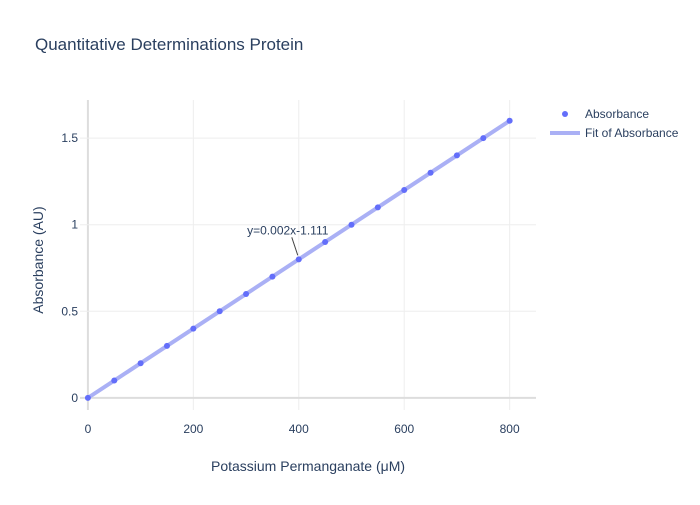 Image resolution: width=700 pixels, height=505 pixels. What do you see at coordinates (617, 114) in the screenshot?
I see `legend-label-absorbance: Absorbance` at bounding box center [617, 114].